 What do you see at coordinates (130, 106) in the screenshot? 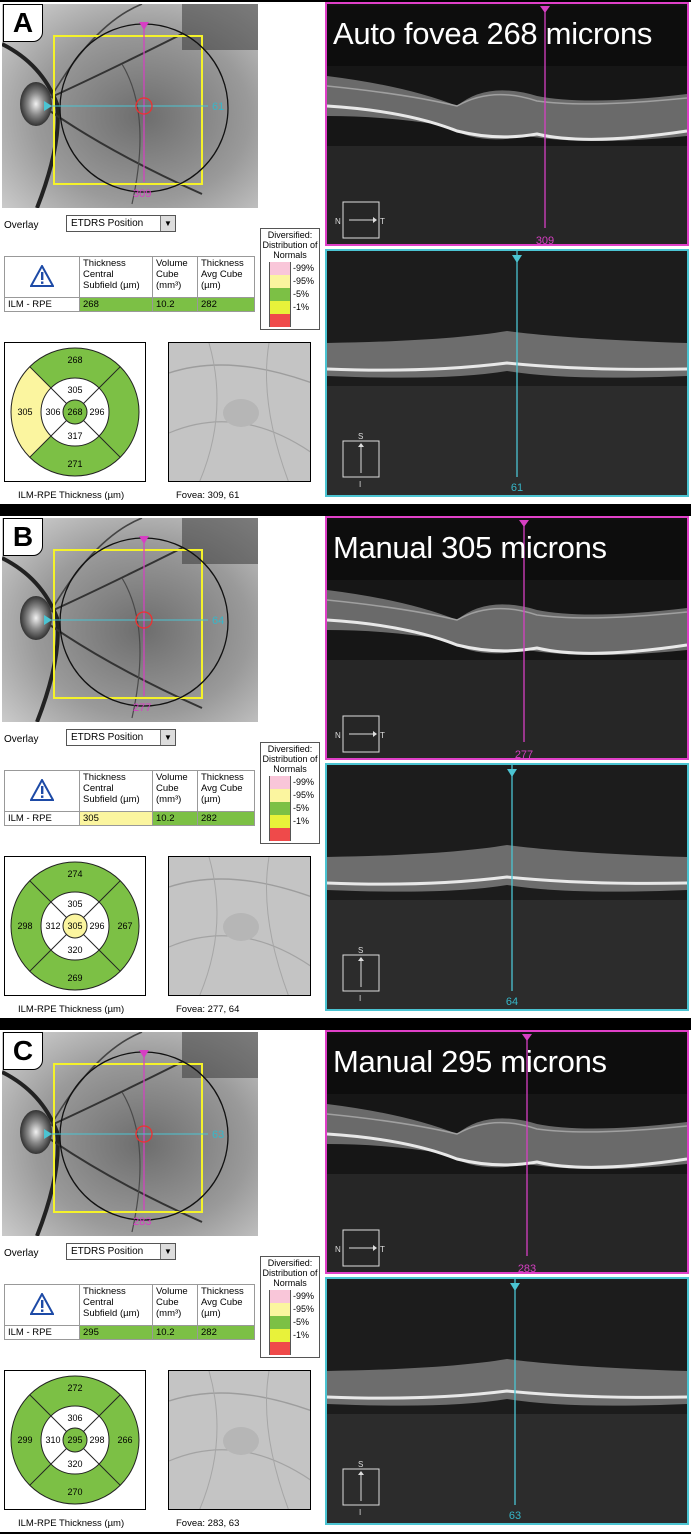
I see `fundus-image: 61 309` at bounding box center [130, 106].